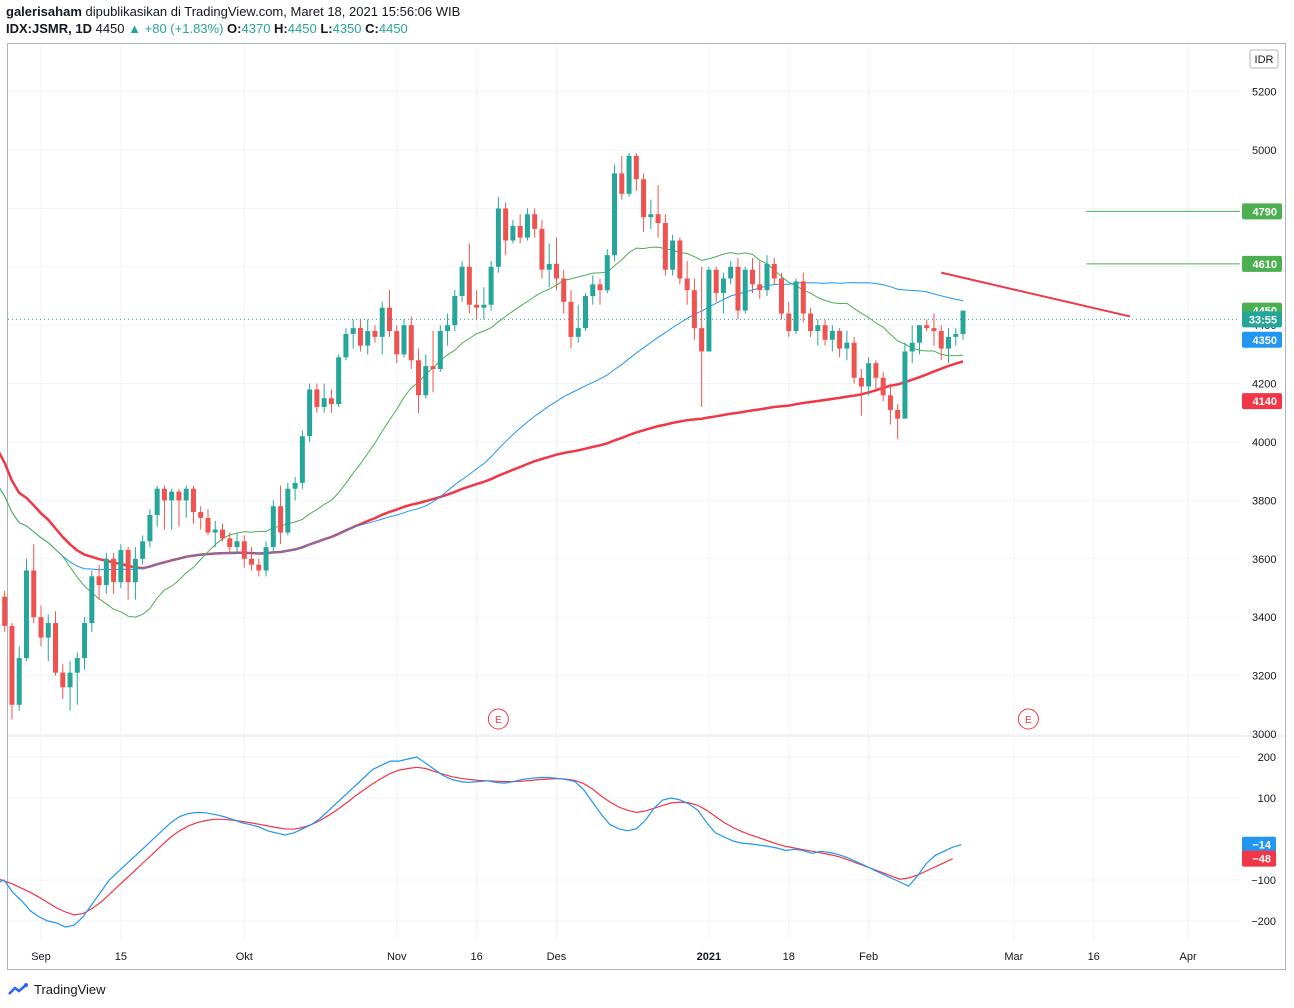 This screenshot has height=1008, width=1294. What do you see at coordinates (244, 957) in the screenshot?
I see `time-tick: Okt` at bounding box center [244, 957].